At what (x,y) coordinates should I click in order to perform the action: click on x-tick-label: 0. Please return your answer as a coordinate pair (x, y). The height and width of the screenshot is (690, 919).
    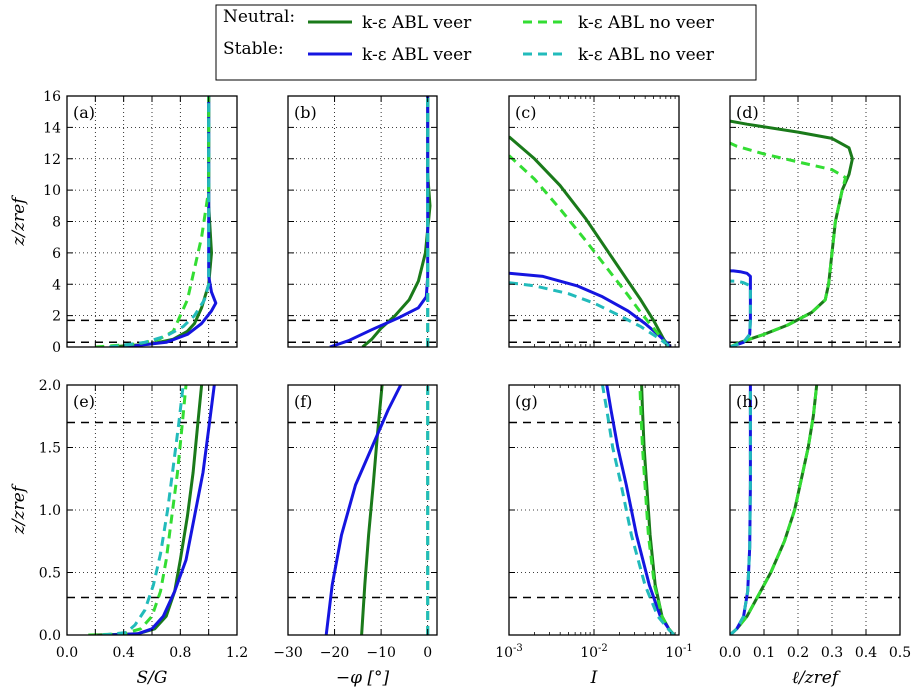
    Looking at the image, I should click on (427, 653).